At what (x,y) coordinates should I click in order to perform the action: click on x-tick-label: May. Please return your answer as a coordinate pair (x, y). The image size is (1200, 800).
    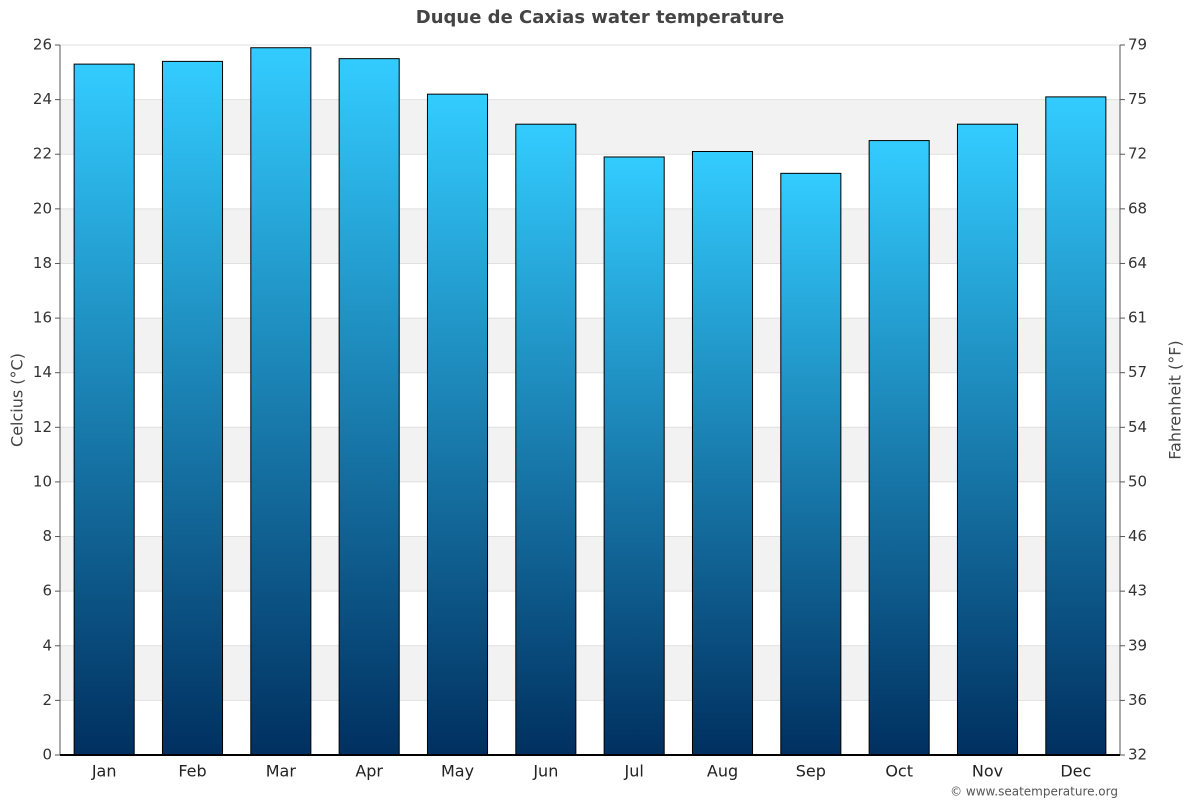
    Looking at the image, I should click on (457, 771).